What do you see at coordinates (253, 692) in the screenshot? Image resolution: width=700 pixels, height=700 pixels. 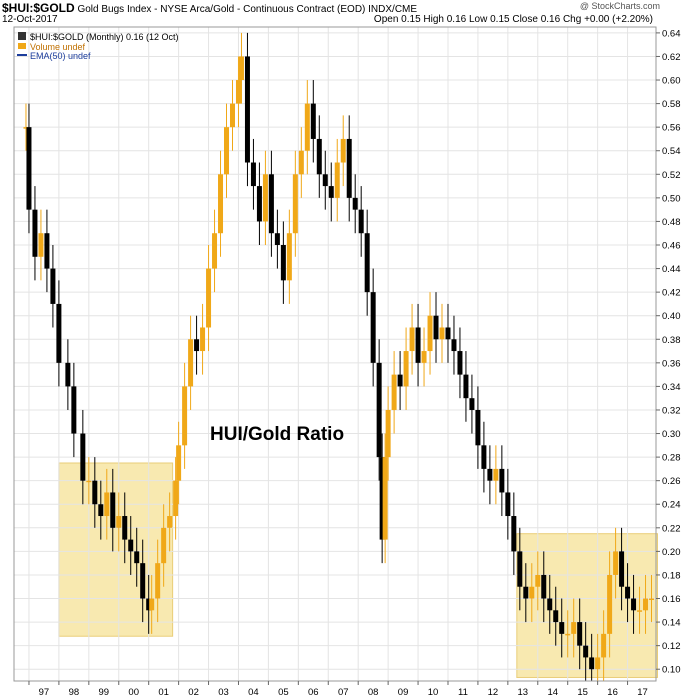 I see `x-tick-label: 04` at bounding box center [253, 692].